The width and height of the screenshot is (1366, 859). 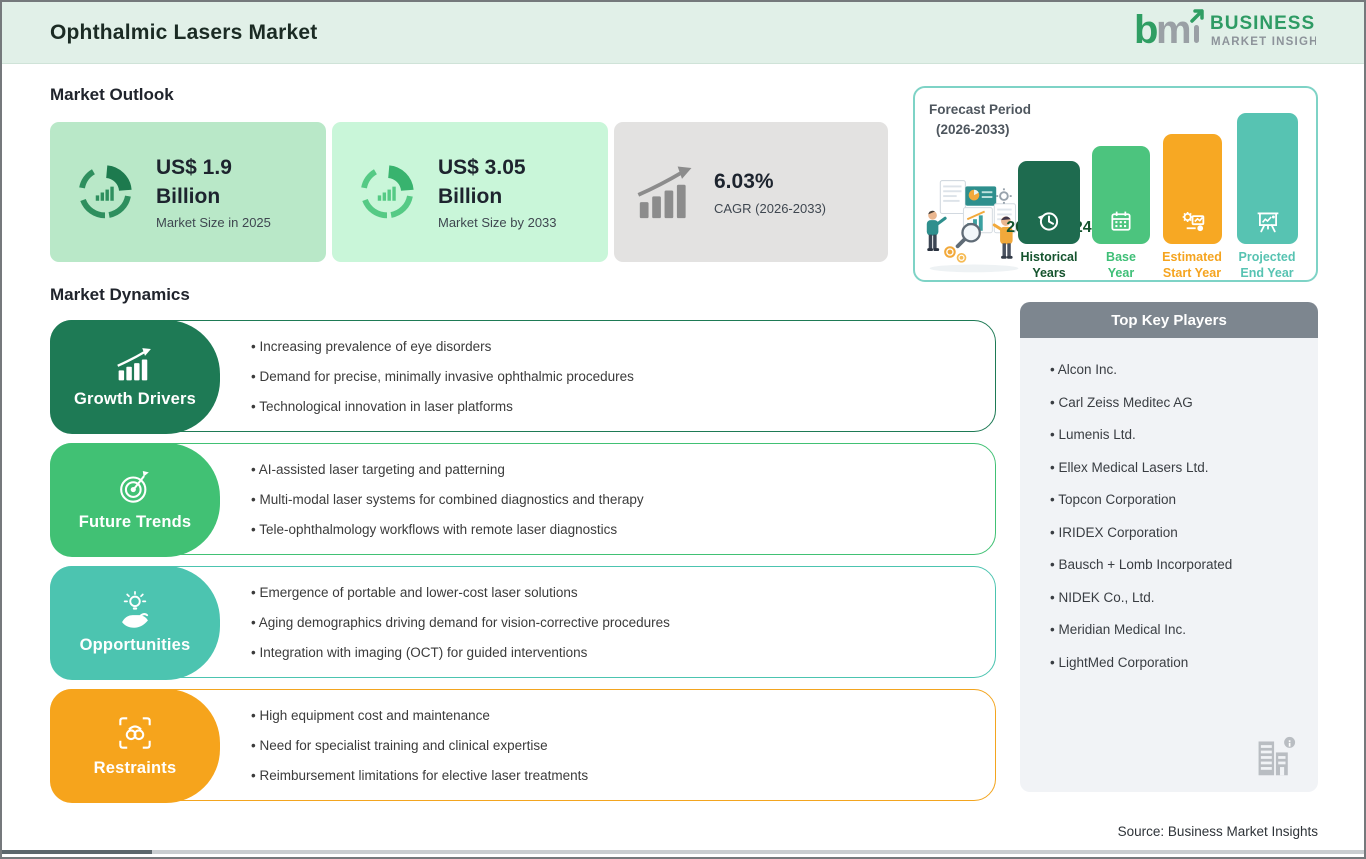 I want to click on key-player-item: Bausch + Lomb Incorporated, so click(x=1179, y=564).